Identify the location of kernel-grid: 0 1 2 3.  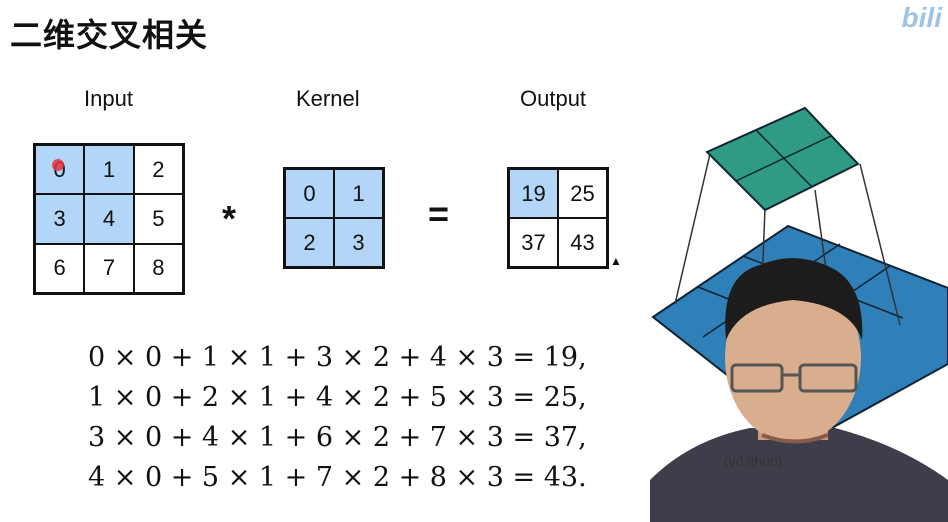
(334, 218).